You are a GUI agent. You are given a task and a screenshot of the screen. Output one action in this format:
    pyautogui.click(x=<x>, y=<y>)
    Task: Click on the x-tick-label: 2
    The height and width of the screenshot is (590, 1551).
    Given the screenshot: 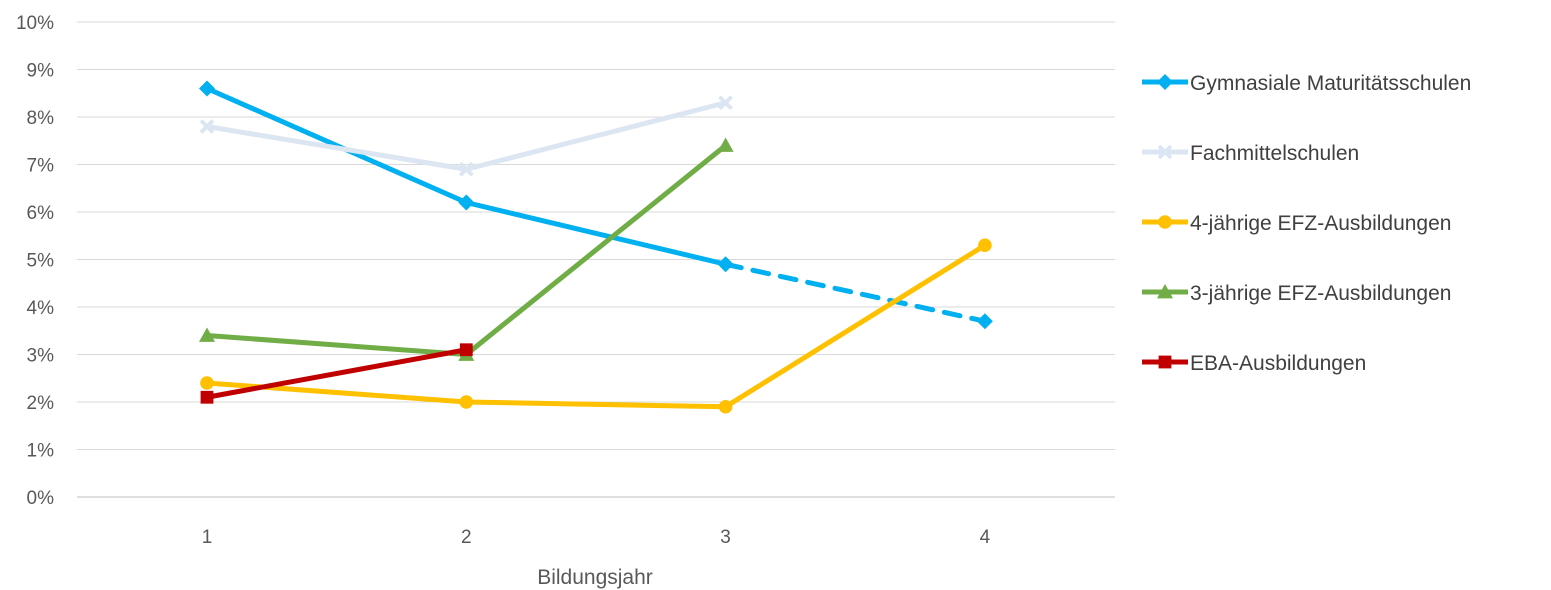 What is the action you would take?
    pyautogui.click(x=466, y=537)
    